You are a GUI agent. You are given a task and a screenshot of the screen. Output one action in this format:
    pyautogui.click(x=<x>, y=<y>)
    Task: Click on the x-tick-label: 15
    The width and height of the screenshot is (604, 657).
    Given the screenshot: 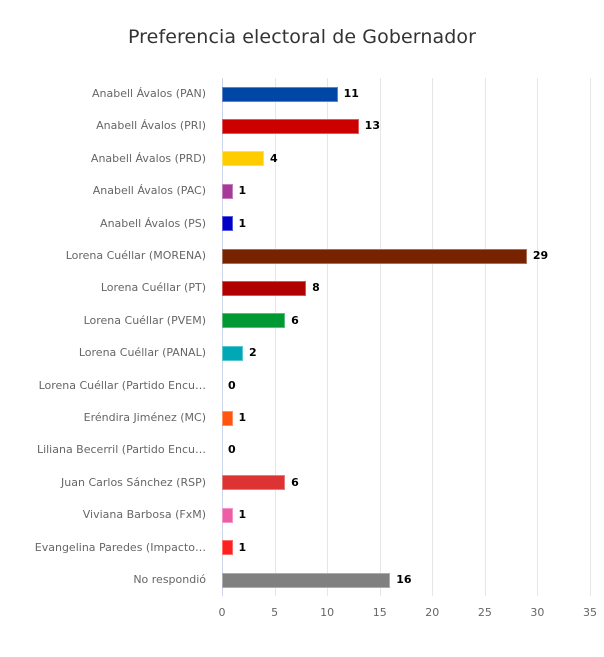 What is the action you would take?
    pyautogui.click(x=379, y=612)
    